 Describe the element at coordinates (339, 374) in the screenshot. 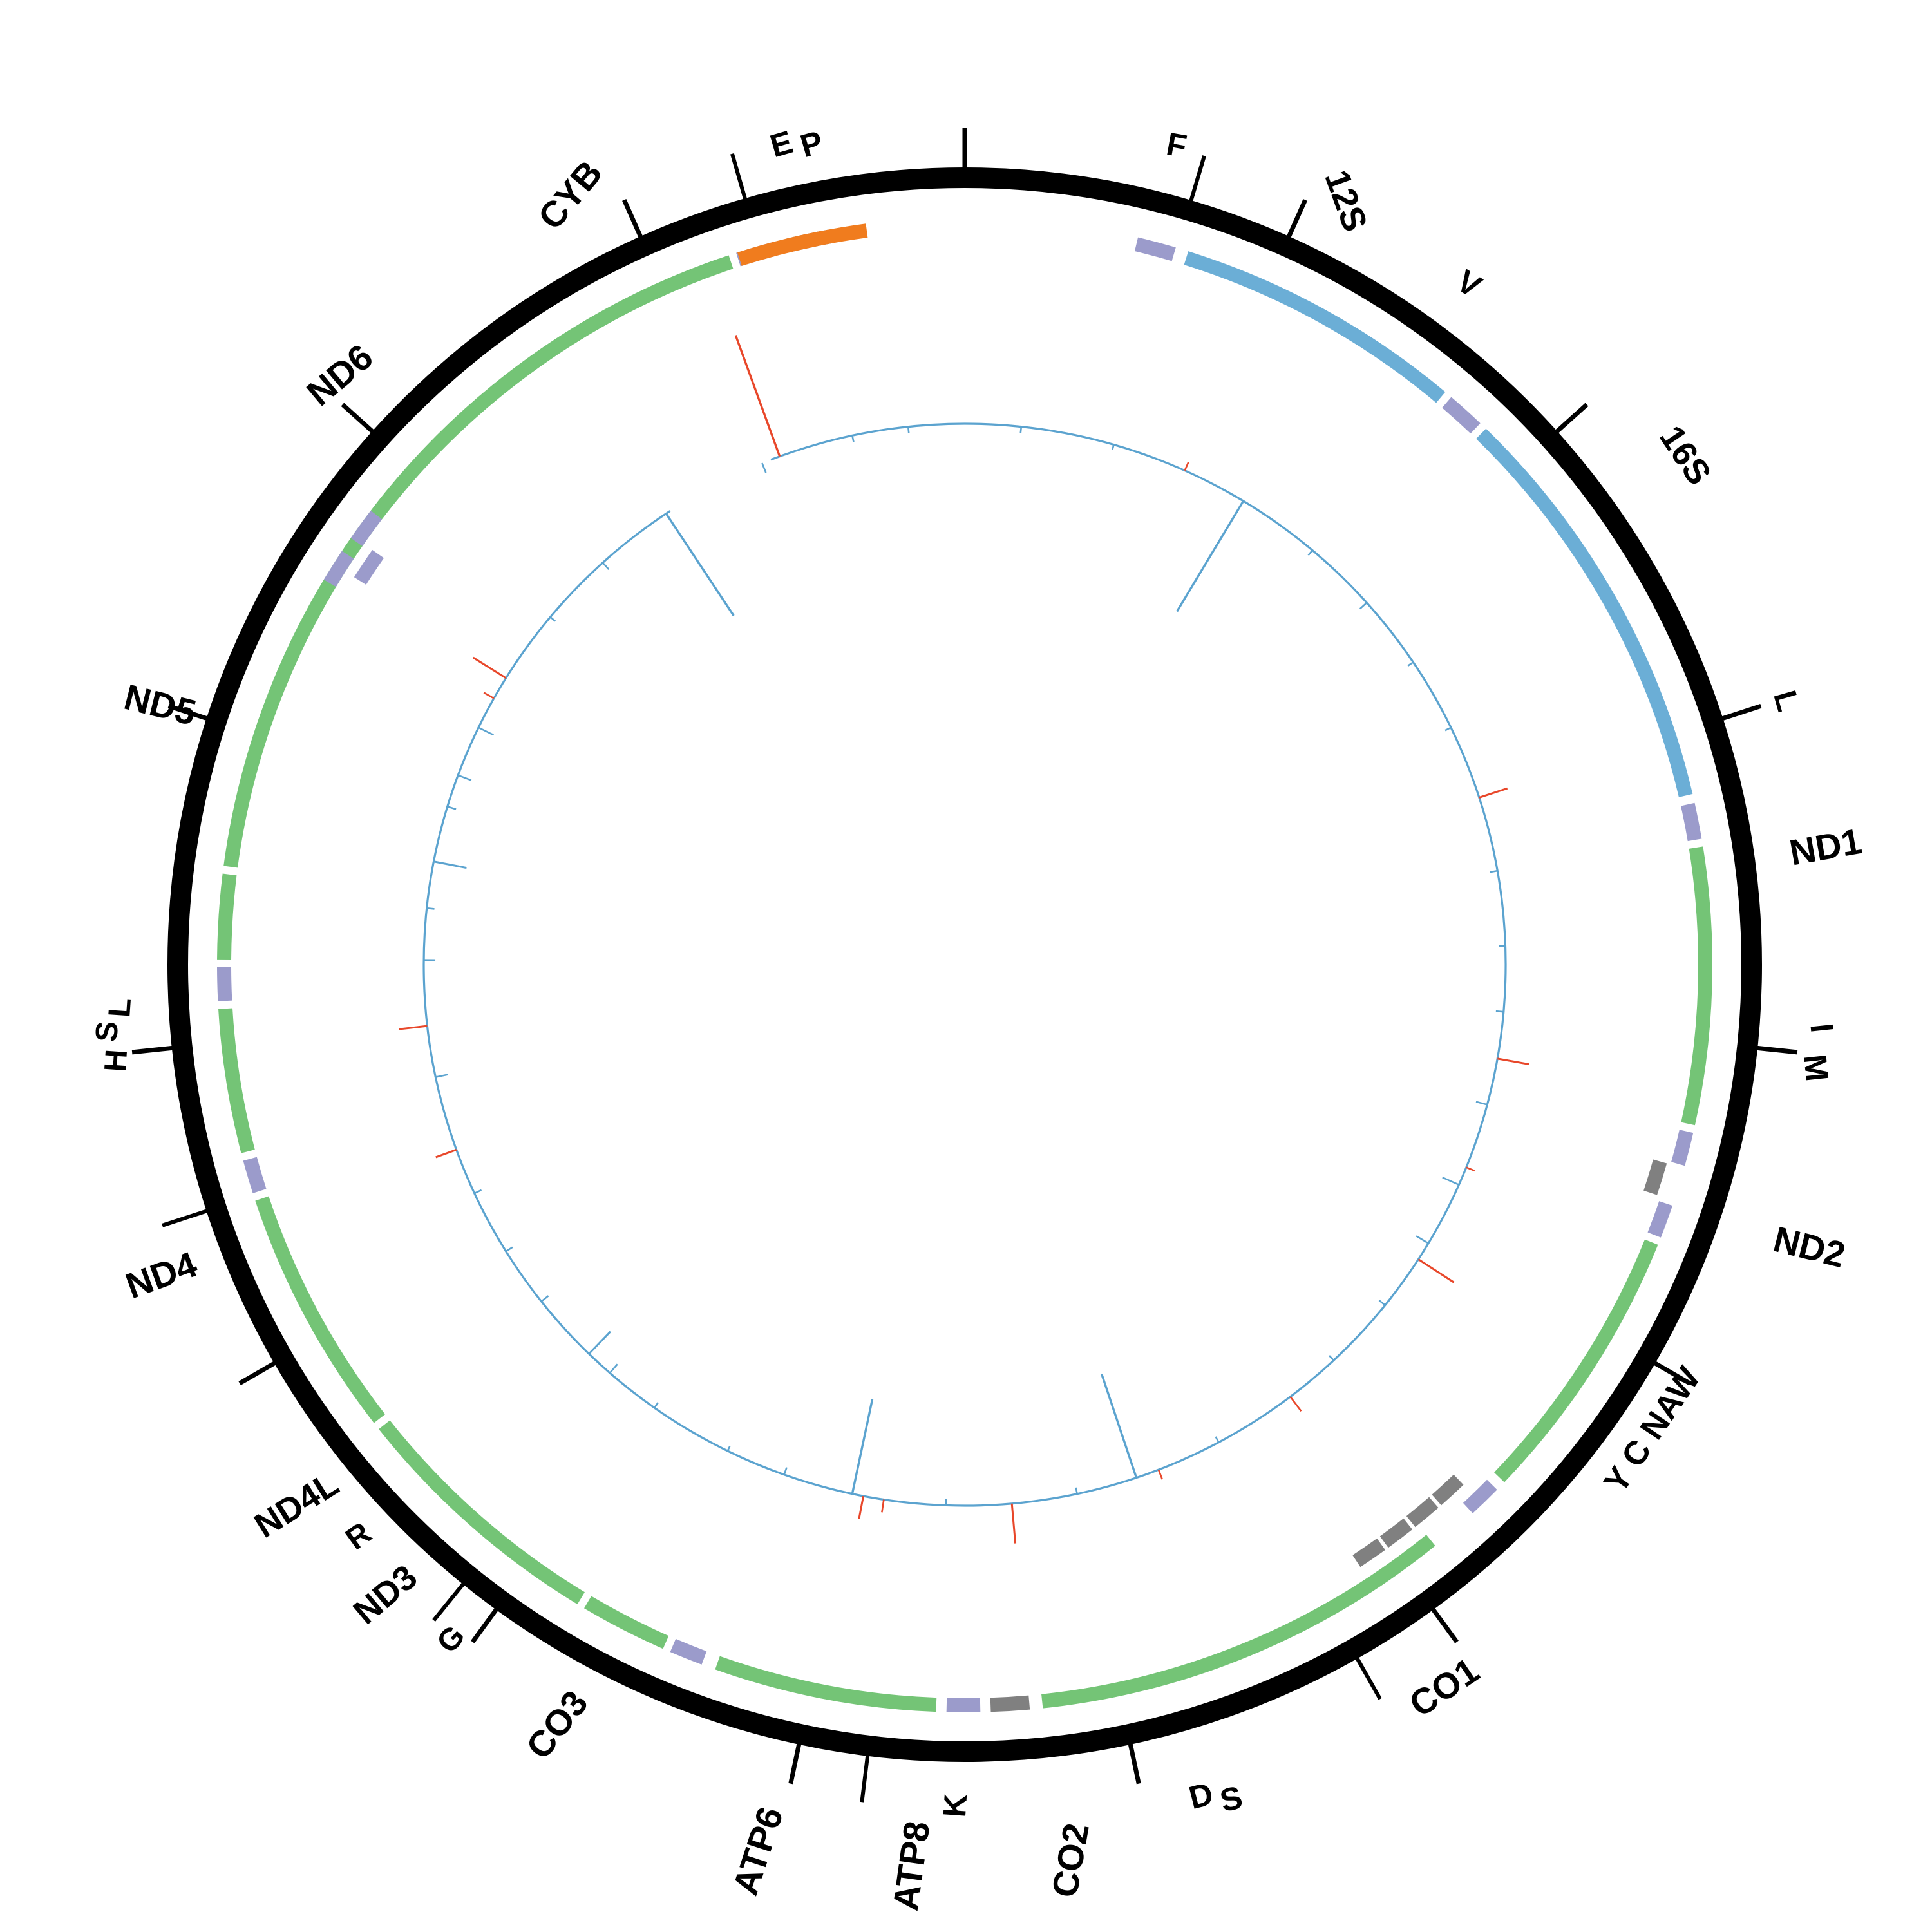

I see `gene-label-nd6: ND6` at that location.